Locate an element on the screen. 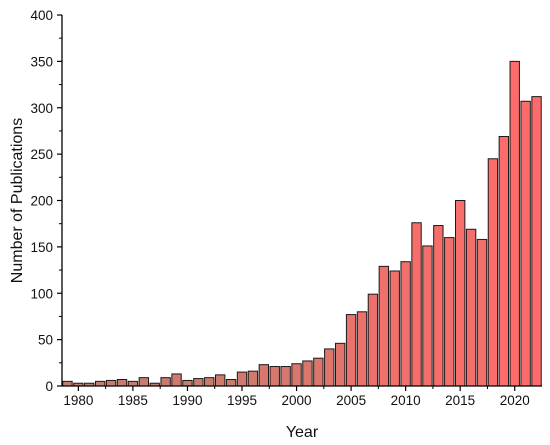 Image resolution: width=550 pixels, height=445 pixels. y-ticks-group: 0 50 100 150 200 250 300 350 400 is located at coordinates (46, 201).